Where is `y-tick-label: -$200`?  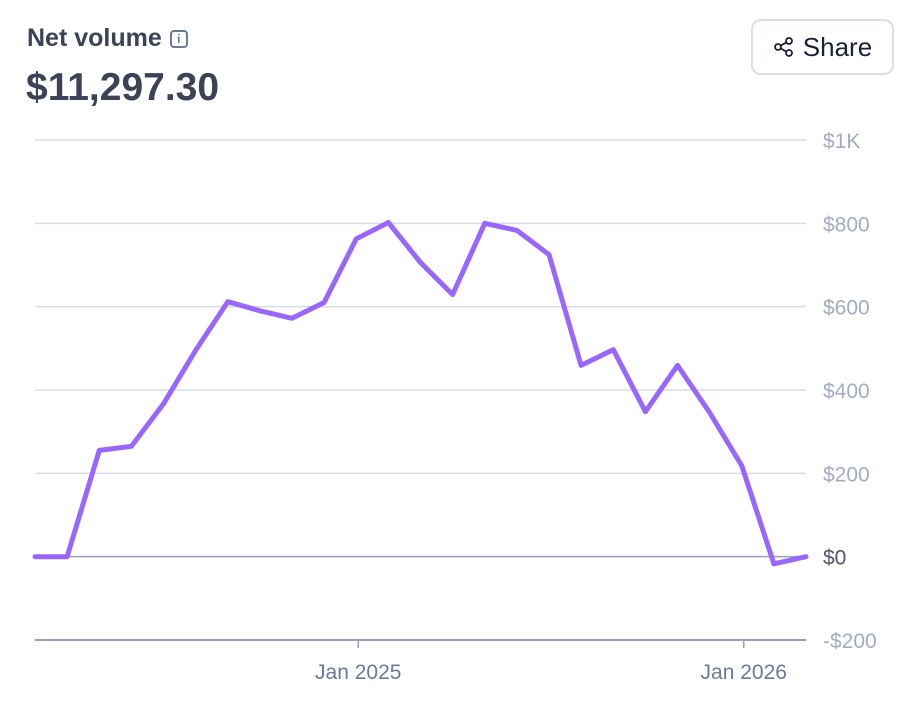
y-tick-label: -$200 is located at coordinates (850, 641).